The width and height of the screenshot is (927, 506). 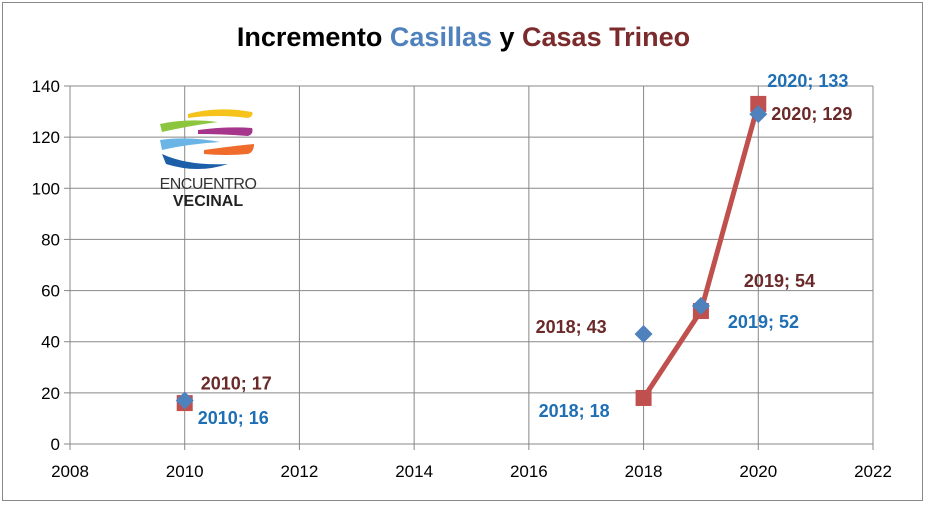 What do you see at coordinates (313, 37) in the screenshot?
I see `title-part: Incremento` at bounding box center [313, 37].